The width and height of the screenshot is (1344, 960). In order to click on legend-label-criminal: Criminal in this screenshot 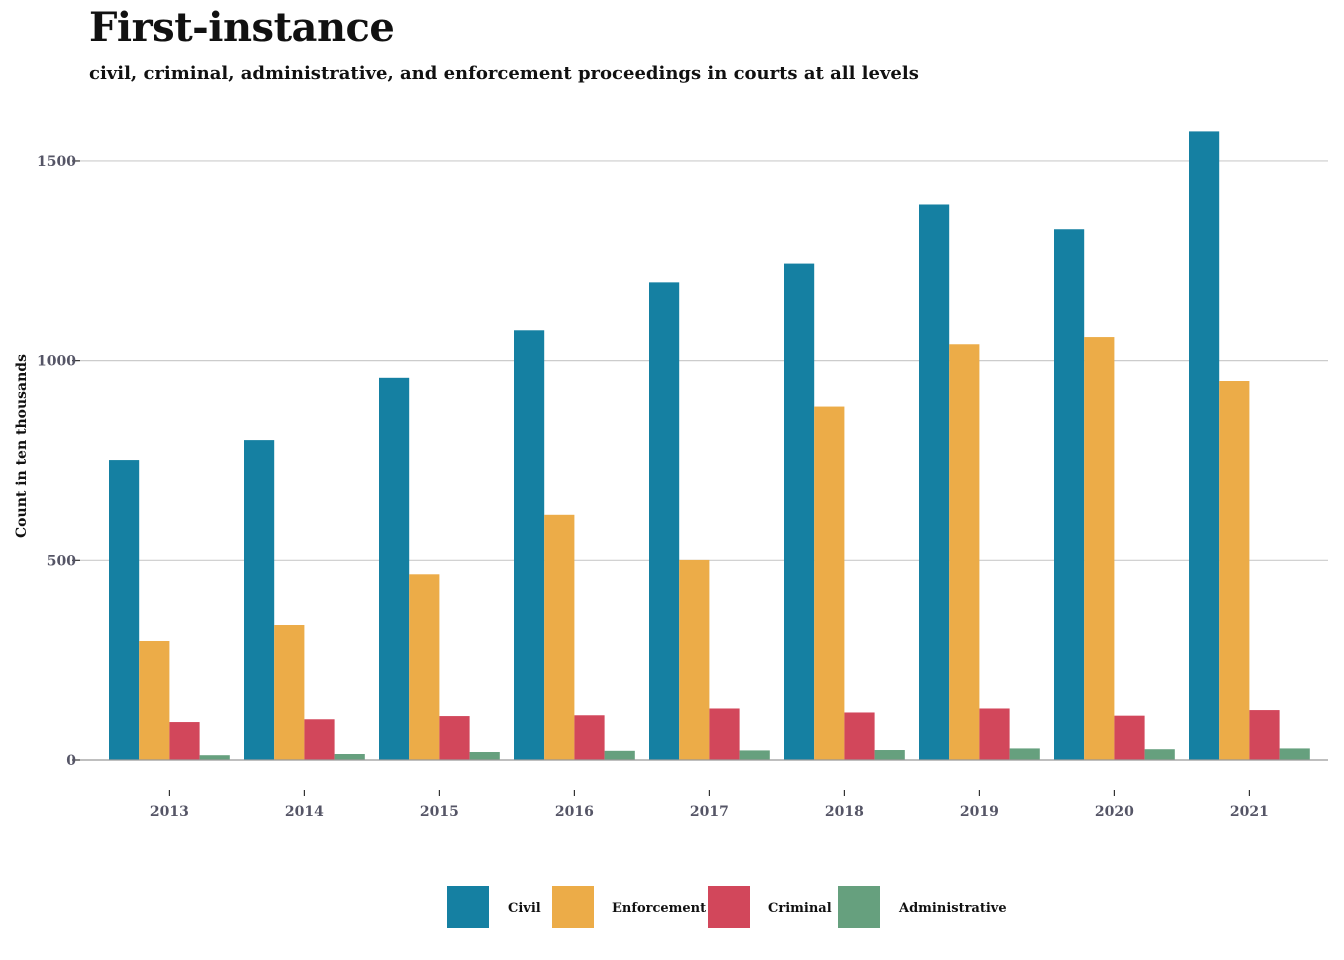, I will do `click(800, 908)`.